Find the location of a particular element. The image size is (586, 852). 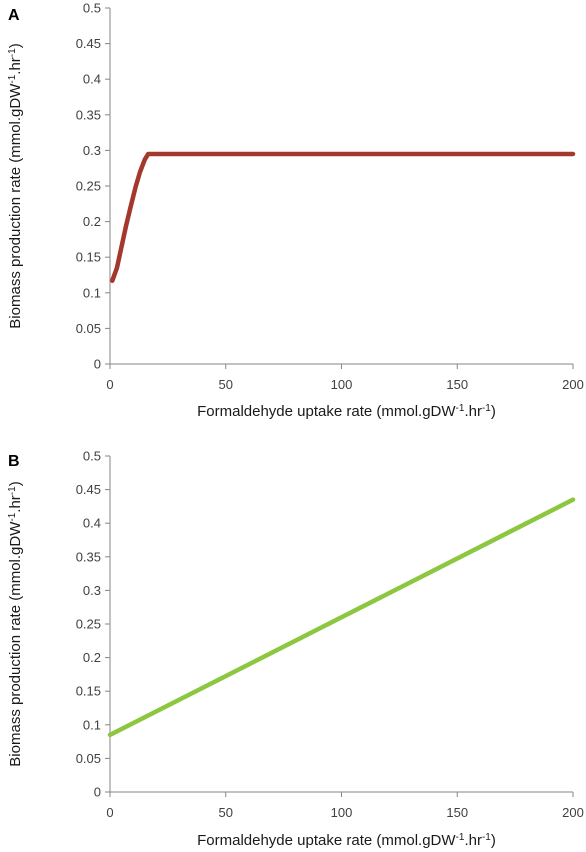

series-line is located at coordinates (343, 217).